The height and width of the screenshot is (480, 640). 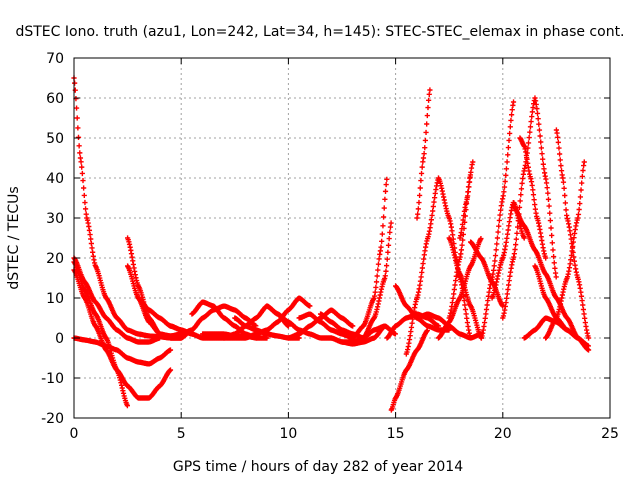 I want to click on y-tick-label: 10, so click(x=55, y=299).